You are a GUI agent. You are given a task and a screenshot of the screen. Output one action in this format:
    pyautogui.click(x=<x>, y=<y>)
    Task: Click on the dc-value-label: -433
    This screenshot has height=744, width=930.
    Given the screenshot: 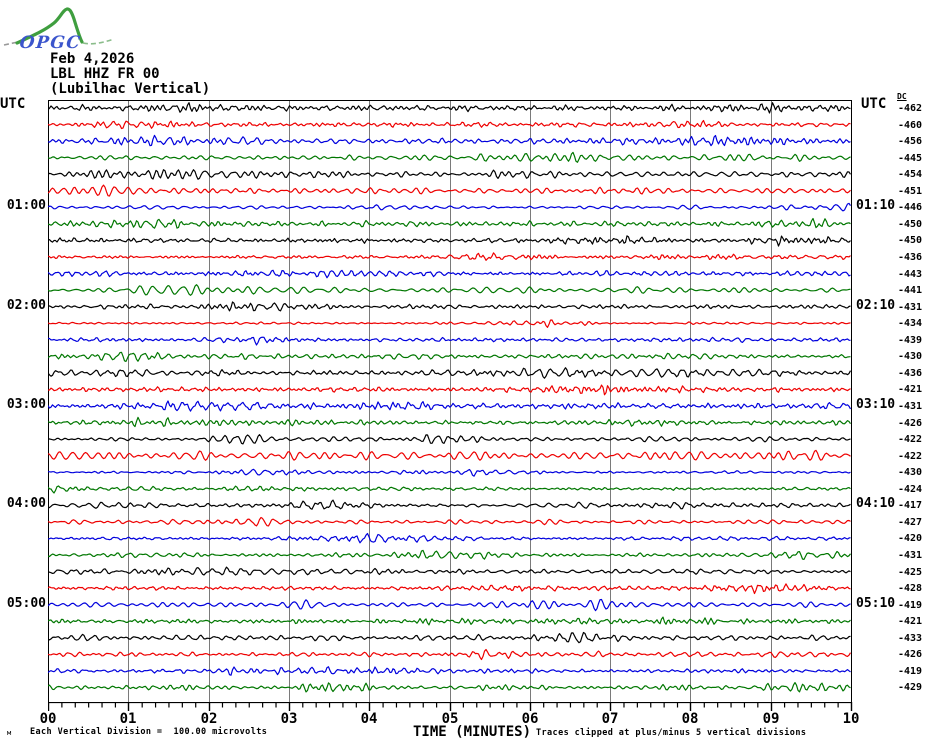 What is the action you would take?
    pyautogui.click(x=910, y=638)
    